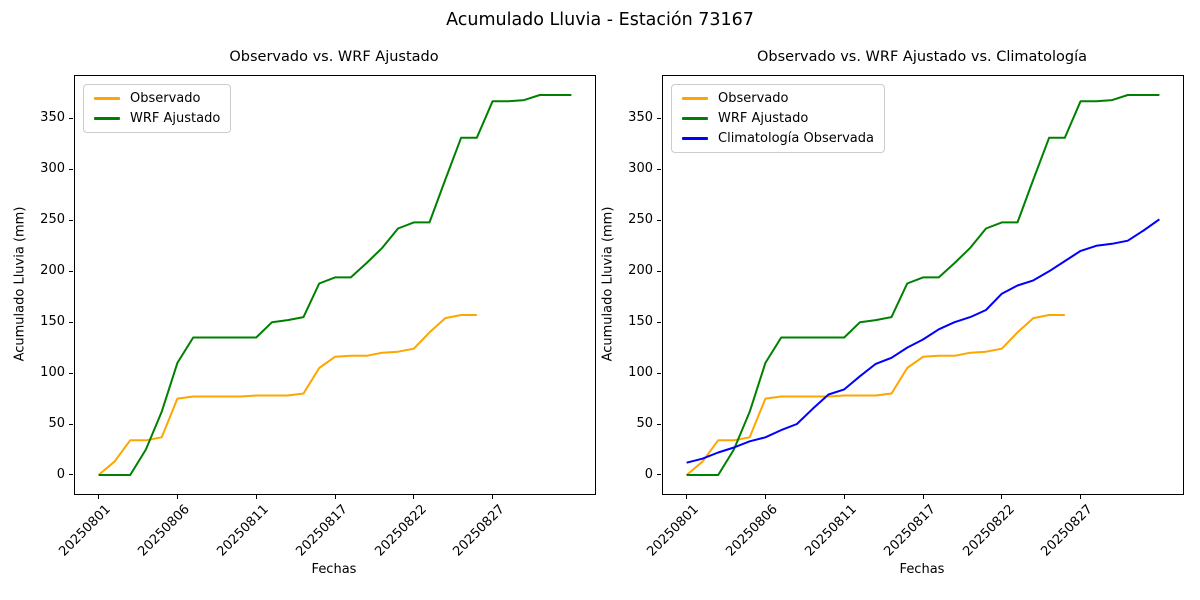 The image size is (1200, 600). Describe the element at coordinates (20, 284) in the screenshot. I see `y-axis-label-left: Acumulado Lluvia (mm)` at that location.